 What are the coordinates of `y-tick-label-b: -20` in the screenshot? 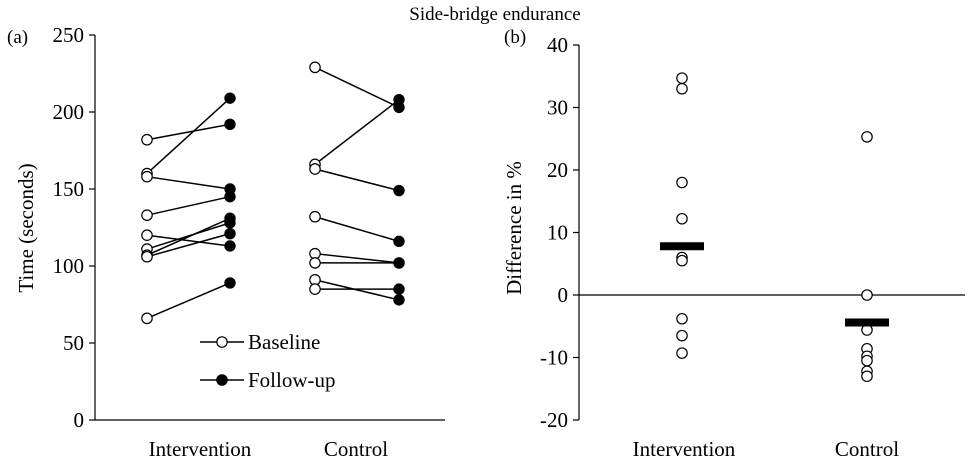 It's located at (554, 420).